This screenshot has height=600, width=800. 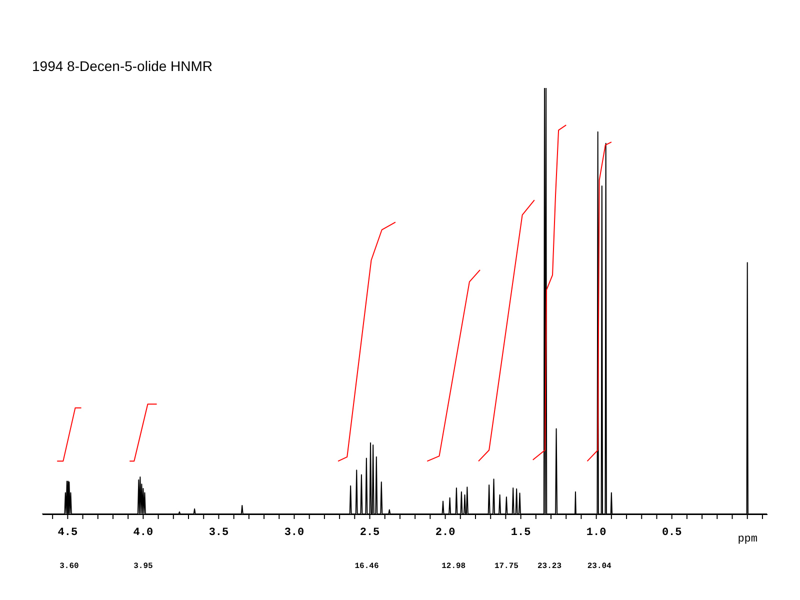 I want to click on x-tick-label: 4.5, so click(x=68, y=533).